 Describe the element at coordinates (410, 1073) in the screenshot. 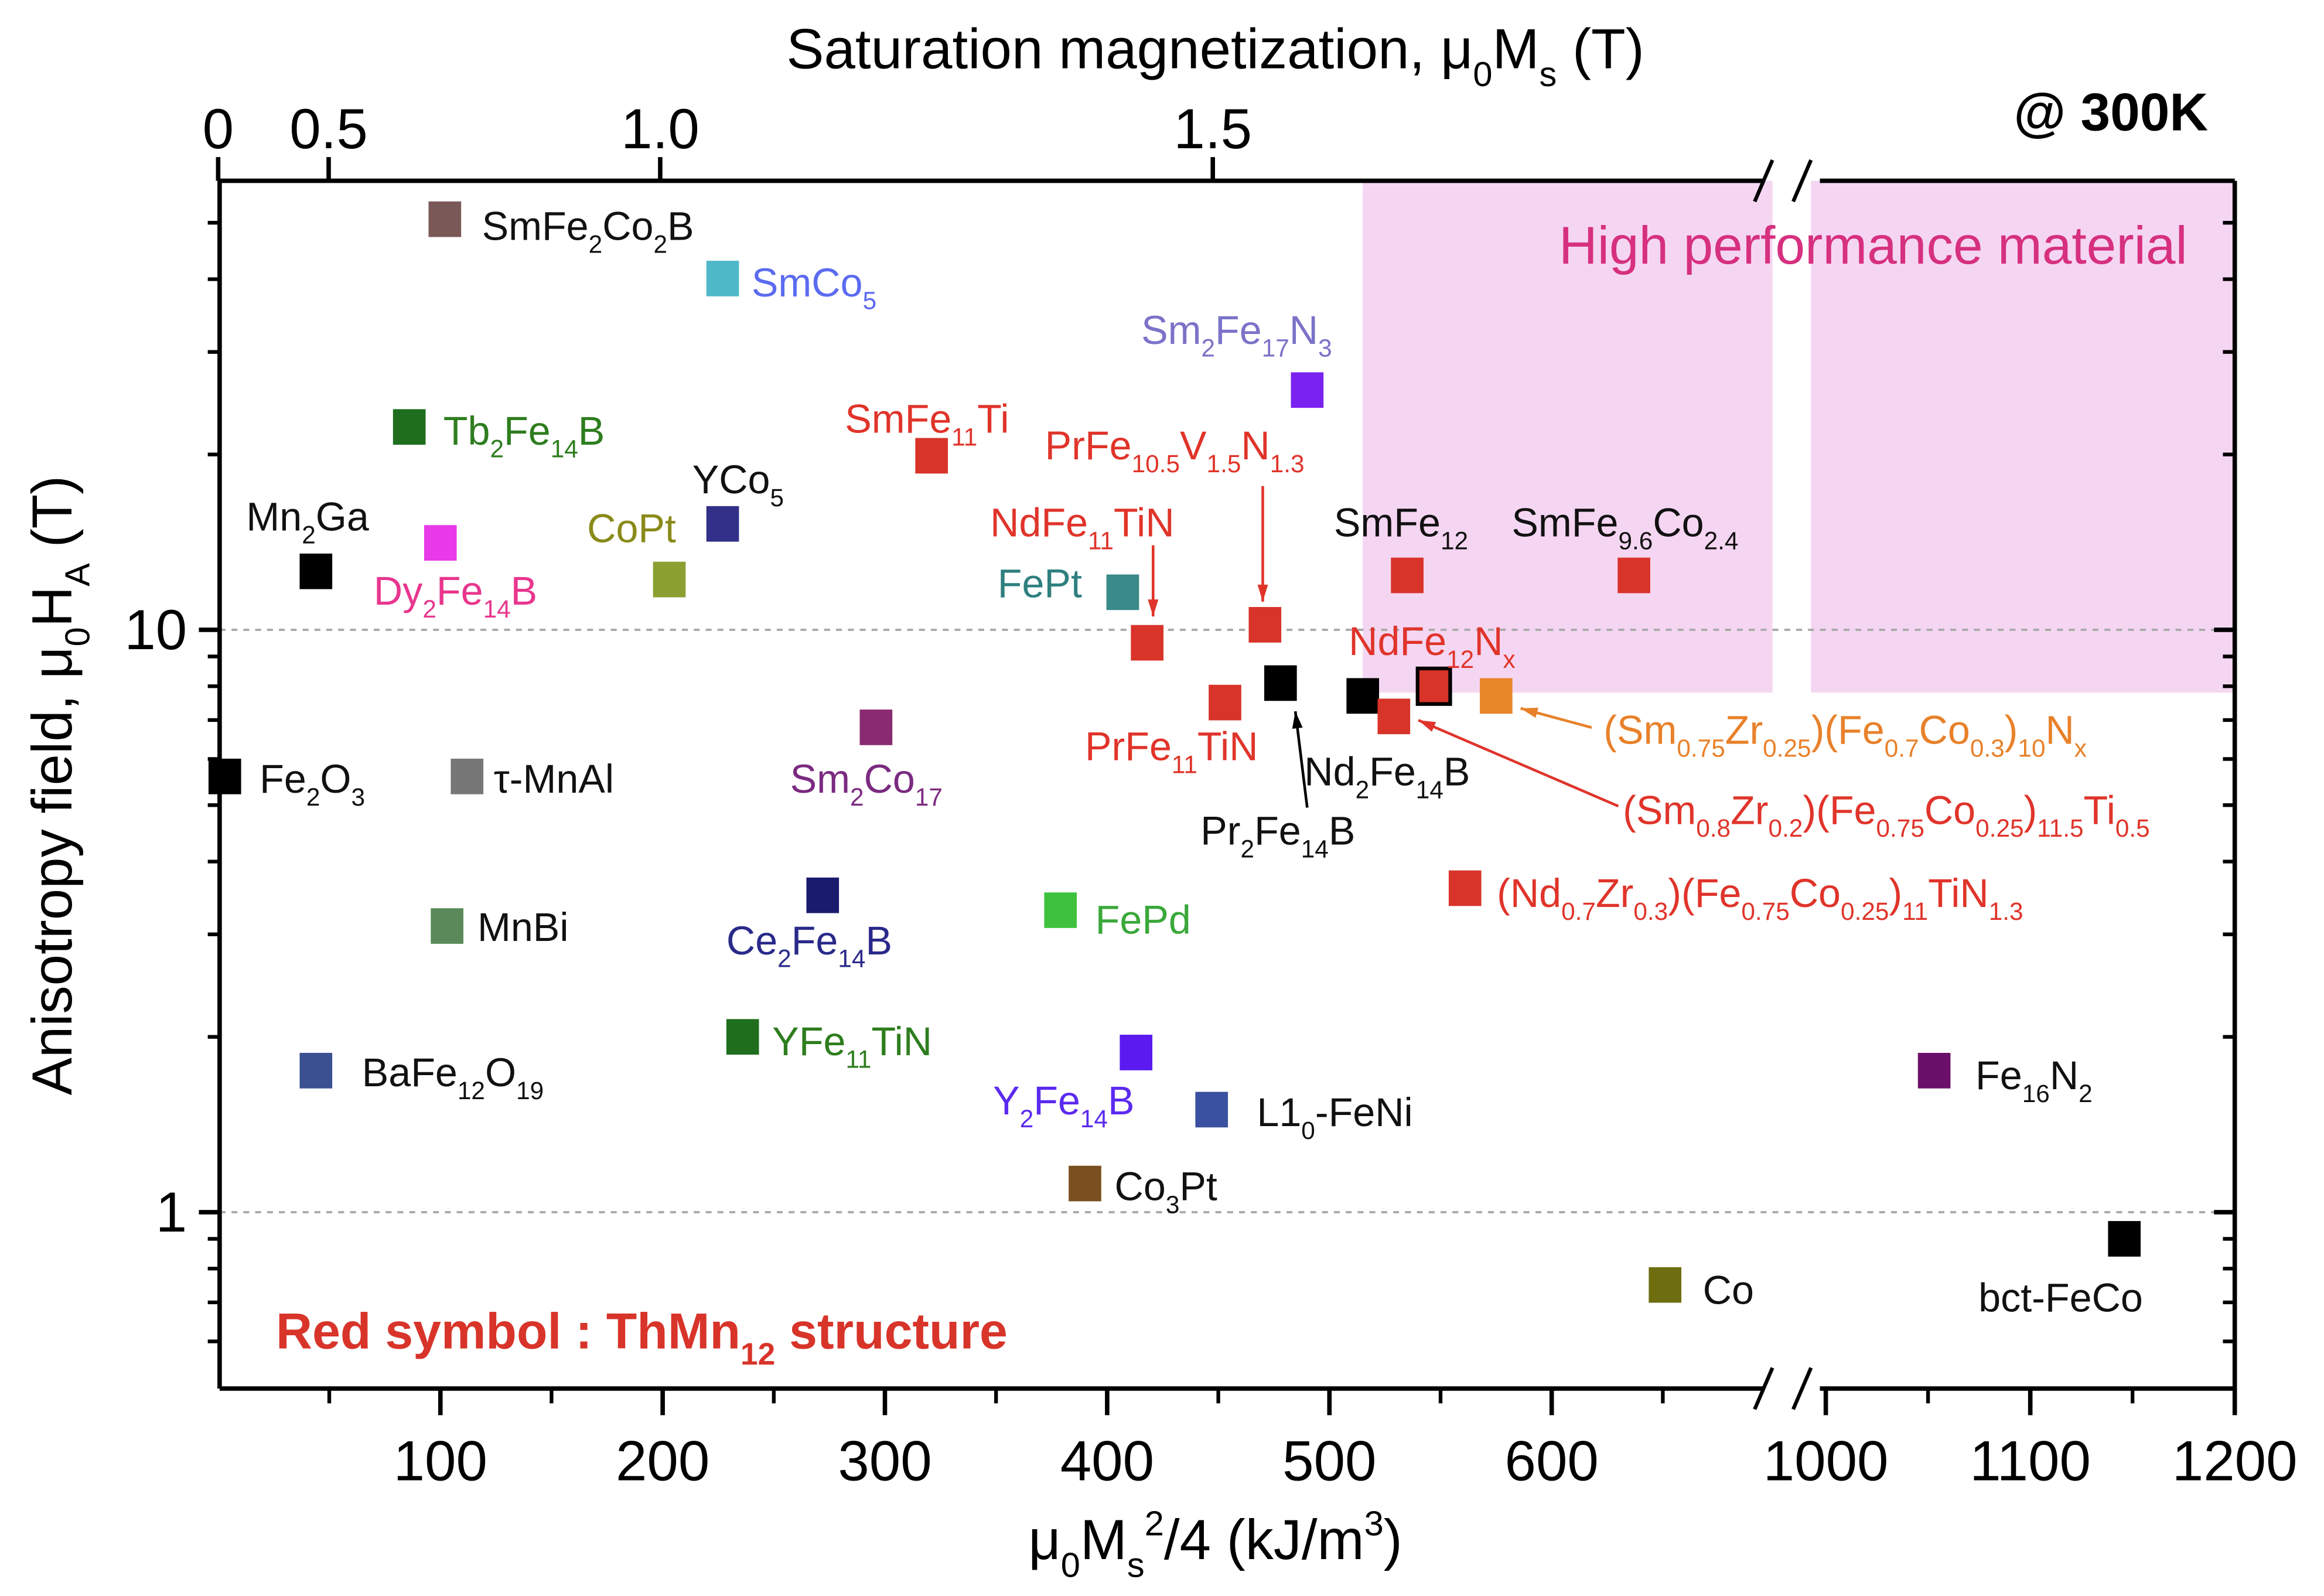

I see `text-run: BaFe` at that location.